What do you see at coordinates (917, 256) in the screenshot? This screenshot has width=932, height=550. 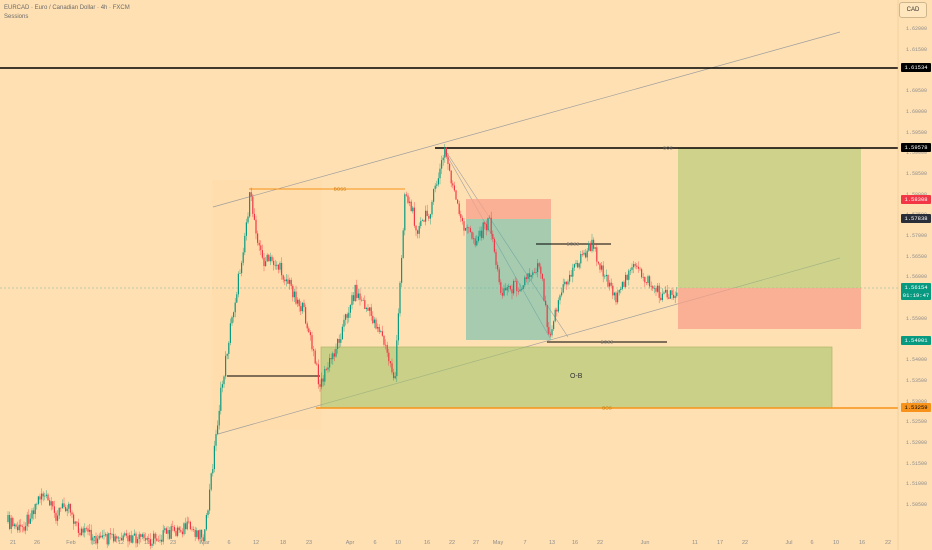 I see `price-tick-label: 1.56500` at bounding box center [917, 256].